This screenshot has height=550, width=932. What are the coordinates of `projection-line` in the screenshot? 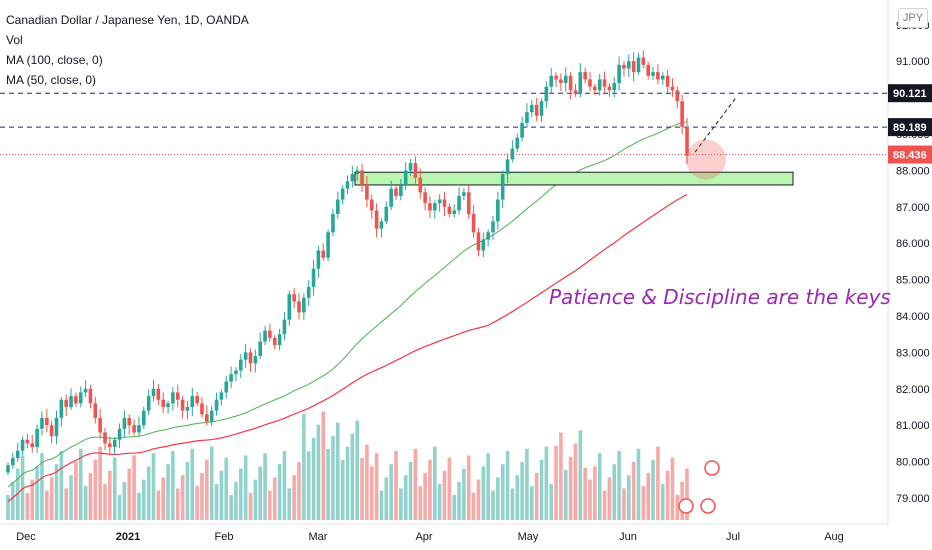 It's located at (715, 125).